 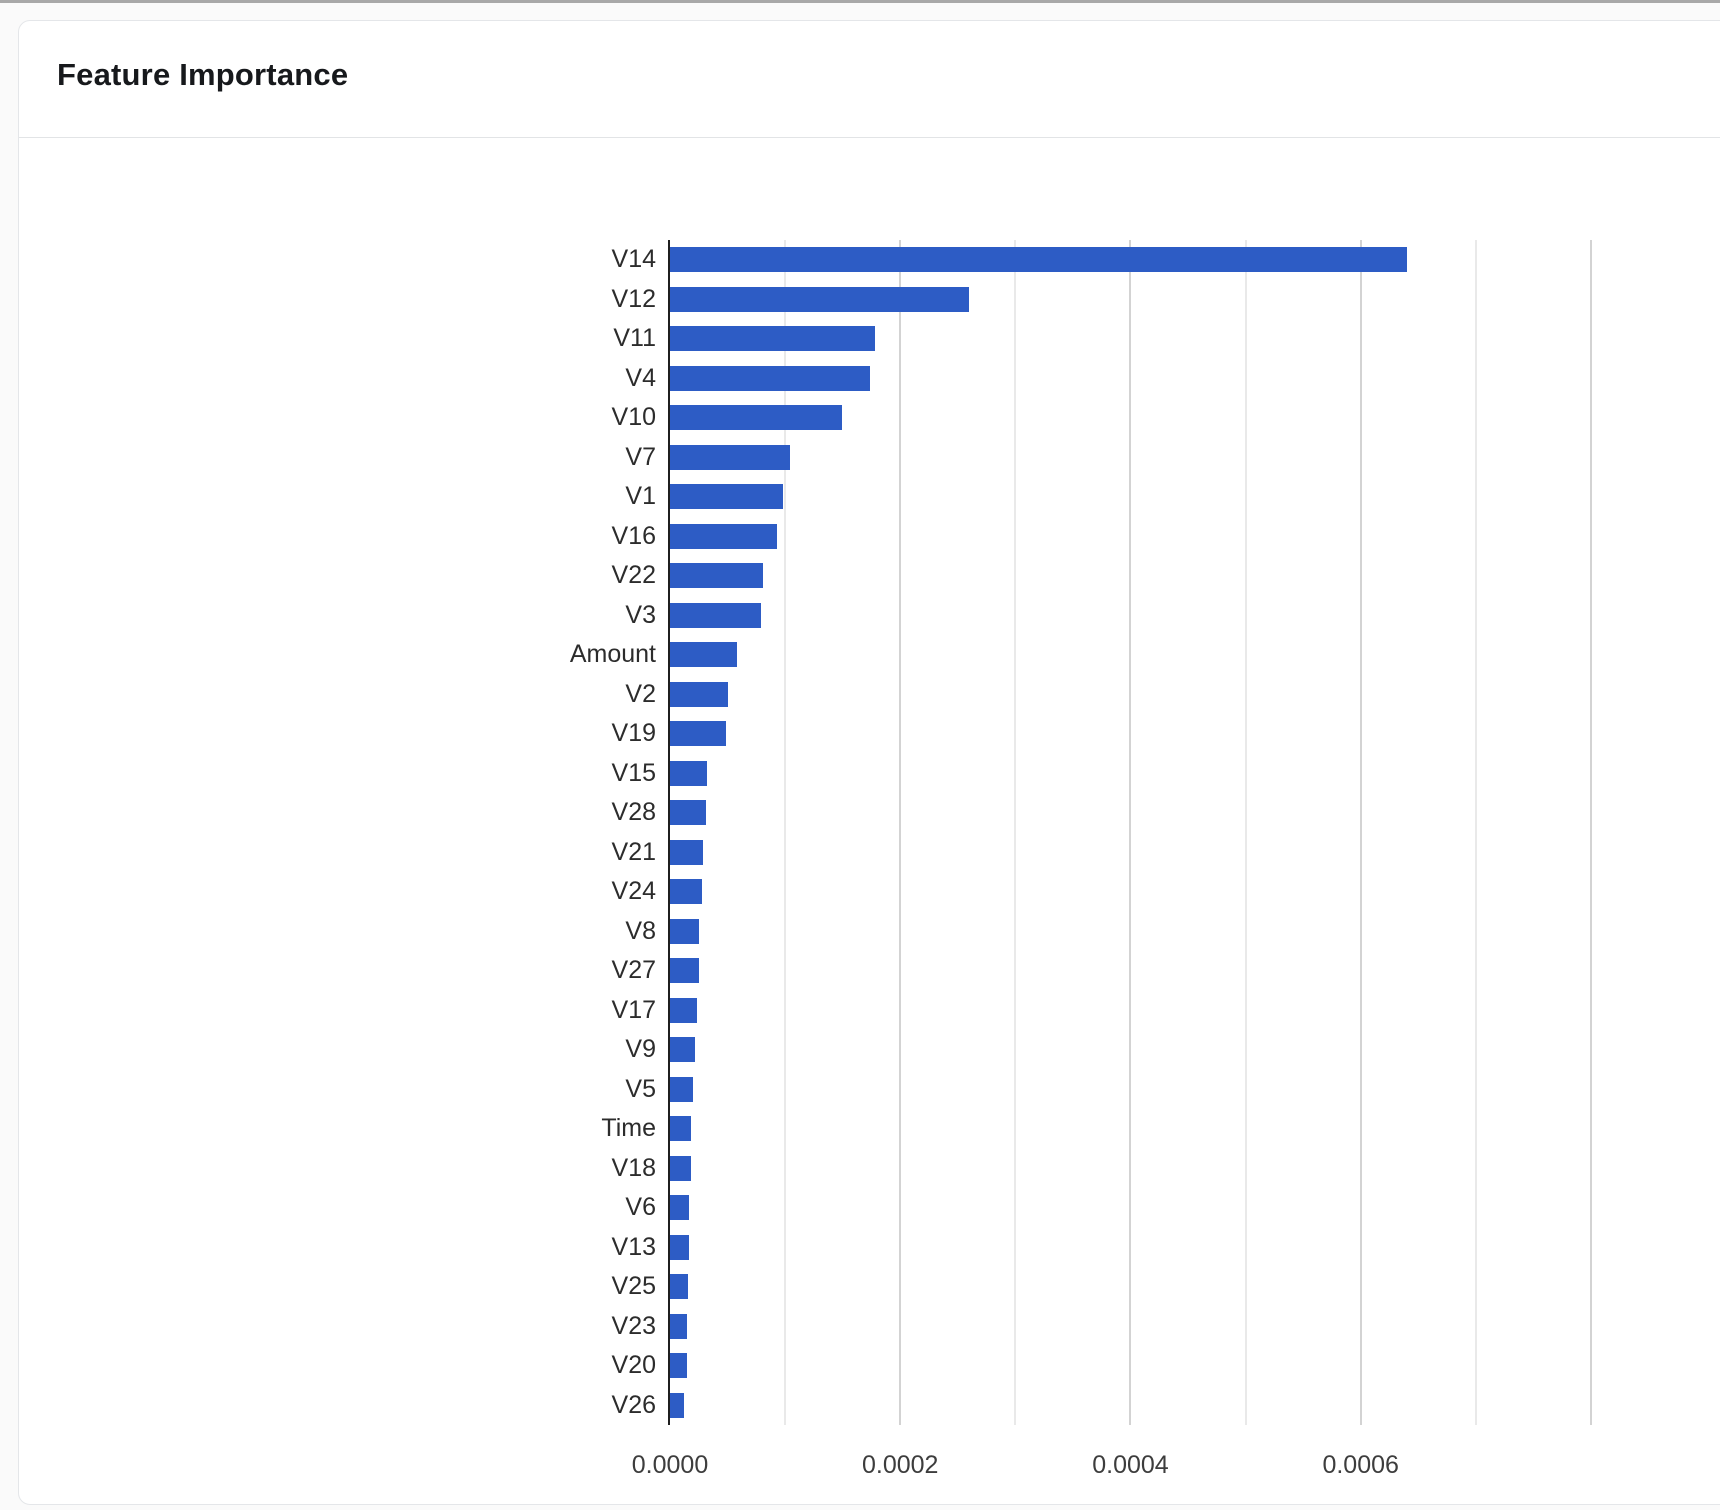 What do you see at coordinates (633, 575) in the screenshot?
I see `y-axis-label-V22: V22` at bounding box center [633, 575].